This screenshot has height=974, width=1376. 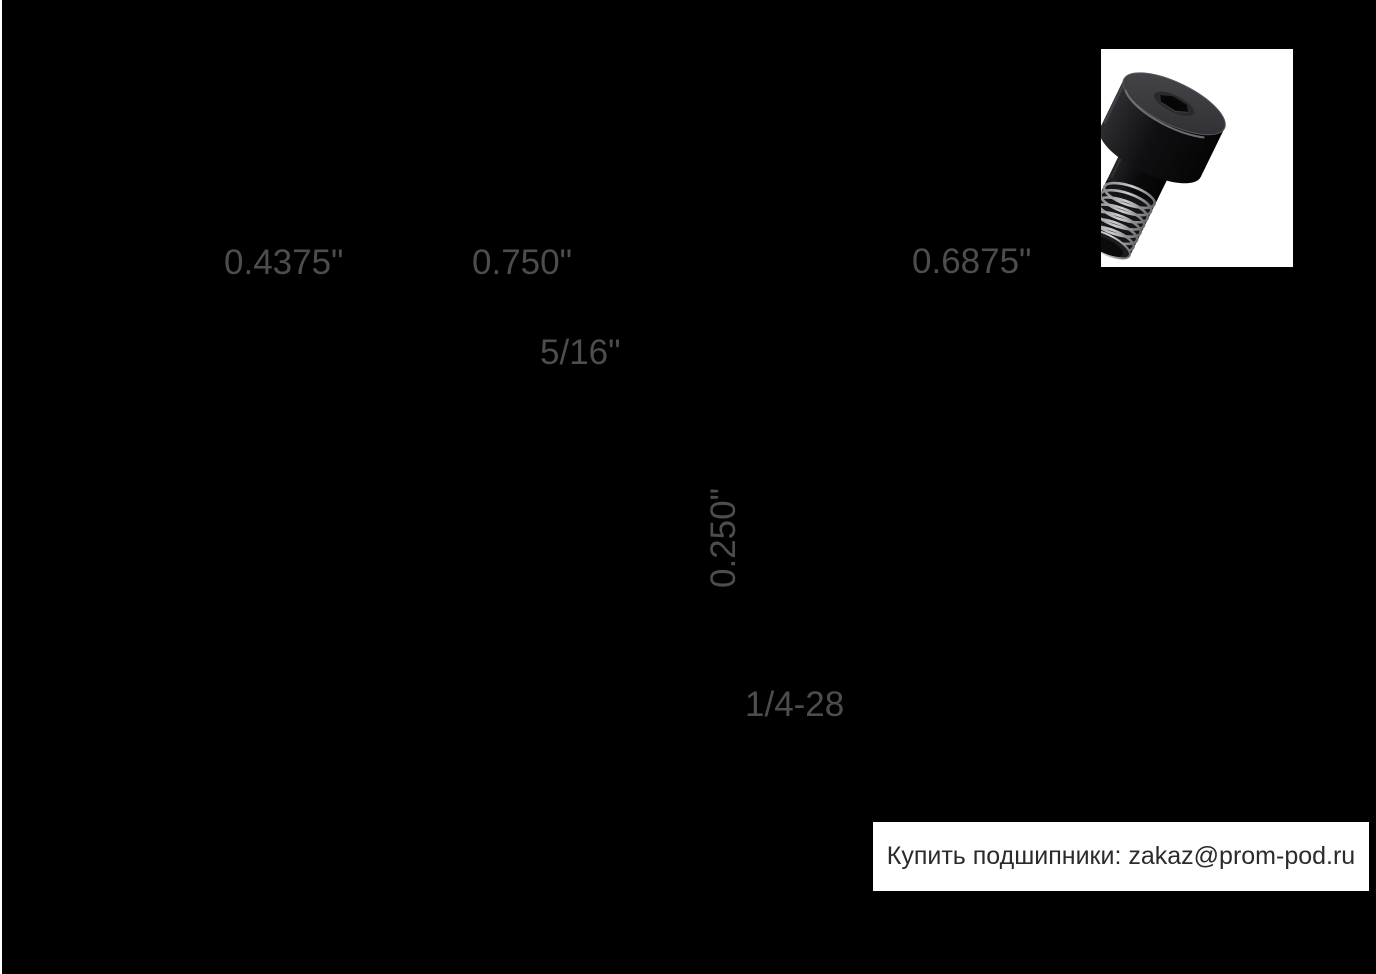 I want to click on contact-text: Купить подшипники: zakaz@prom-pod.ru, so click(x=1121, y=856).